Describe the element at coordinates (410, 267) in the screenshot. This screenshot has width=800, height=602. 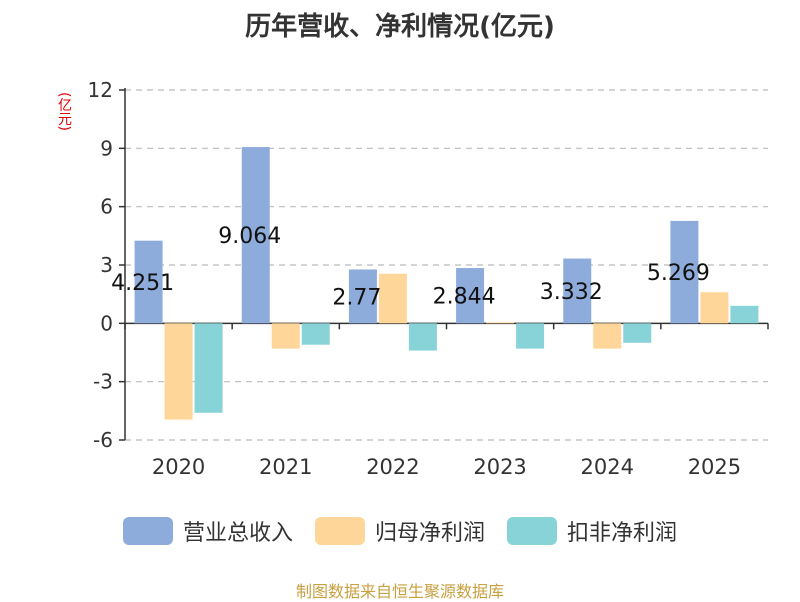
I see `data-labels: 4.251 9.064 2.77 2.844 3.332 5.269` at that location.